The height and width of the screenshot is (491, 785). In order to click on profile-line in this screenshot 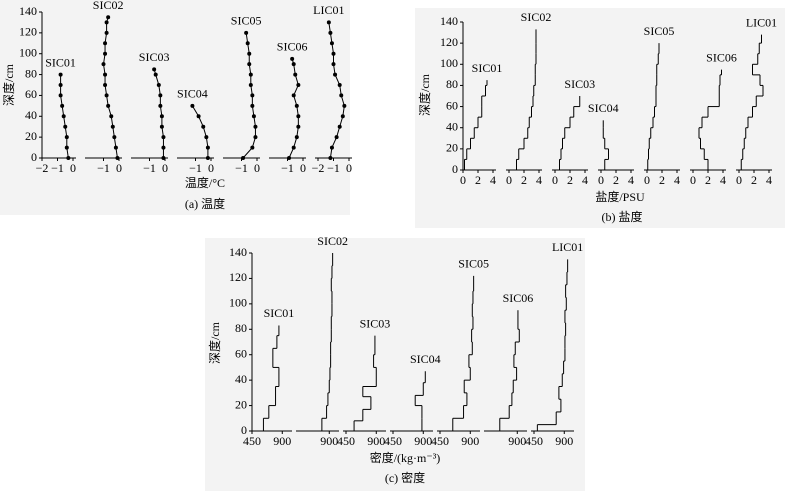, I will do `click(158, 113)`.